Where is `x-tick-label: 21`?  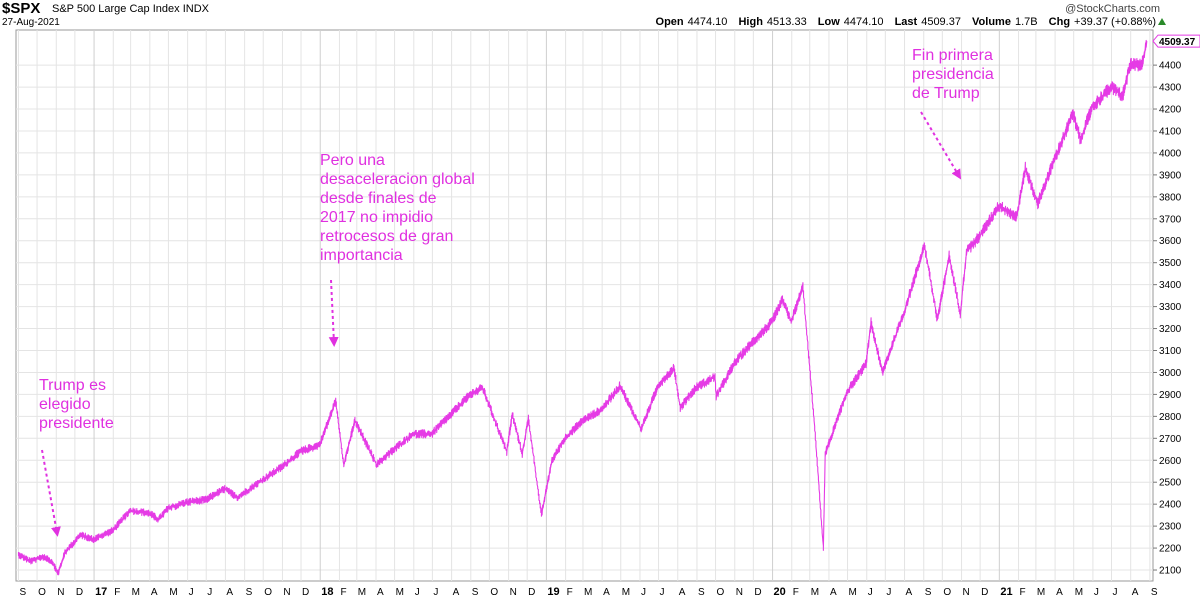
x-tick-label: 21 is located at coordinates (1006, 592).